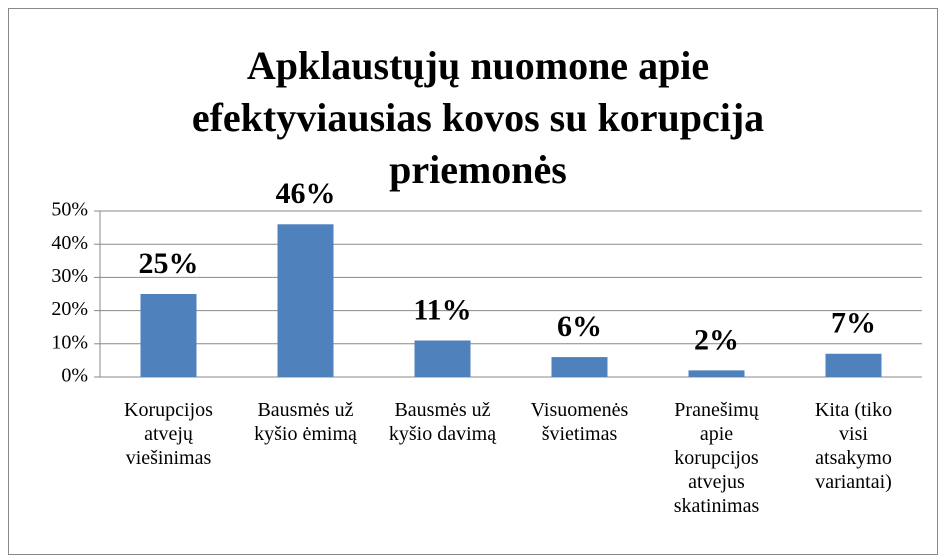 Image resolution: width=939 pixels, height=556 pixels. What do you see at coordinates (442, 422) in the screenshot?
I see `x-tick-label: Bausmės už kyšio davimą` at bounding box center [442, 422].